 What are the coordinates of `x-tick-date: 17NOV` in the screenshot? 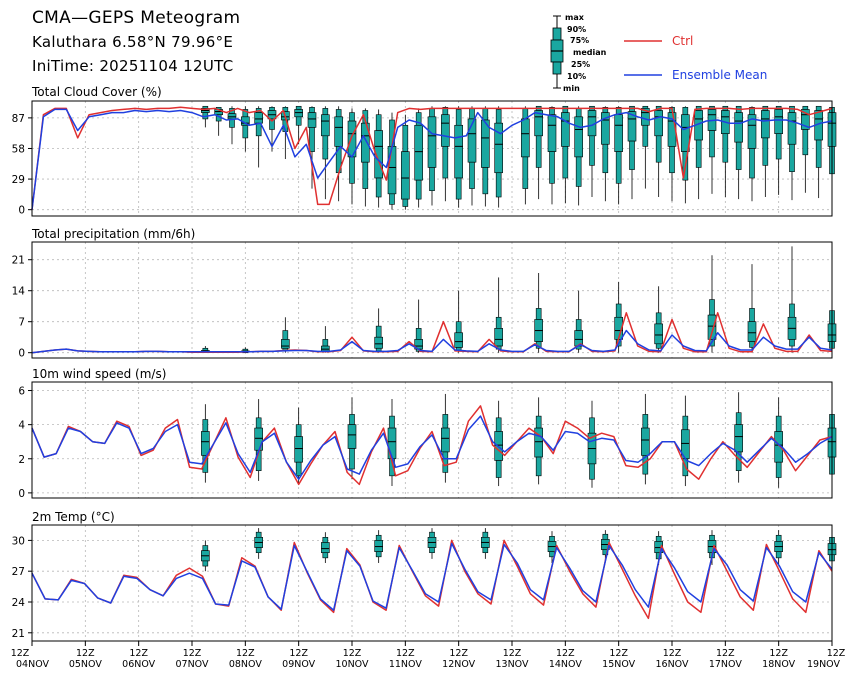 It's located at (726, 664).